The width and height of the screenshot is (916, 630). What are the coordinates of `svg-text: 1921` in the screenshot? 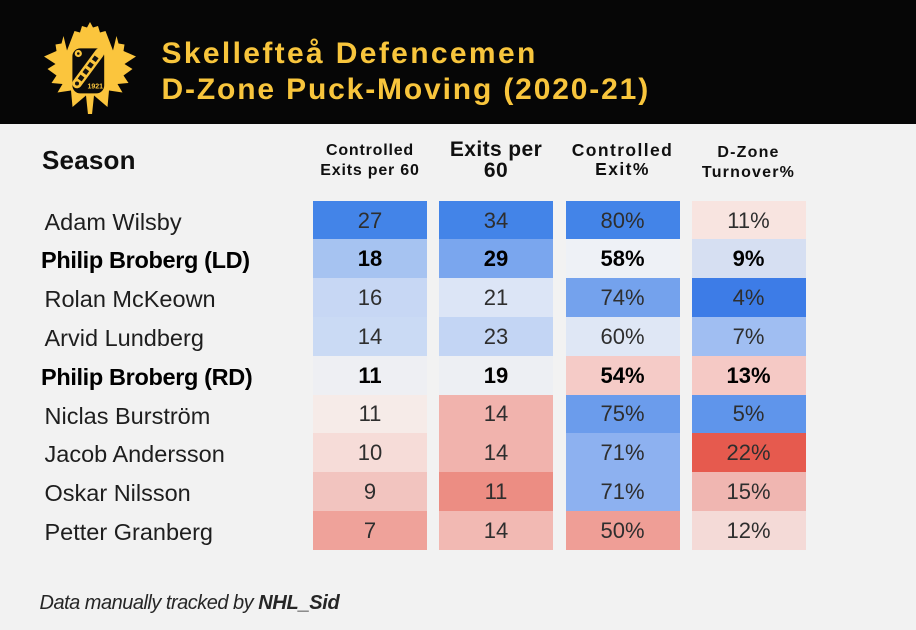 It's located at (96, 87).